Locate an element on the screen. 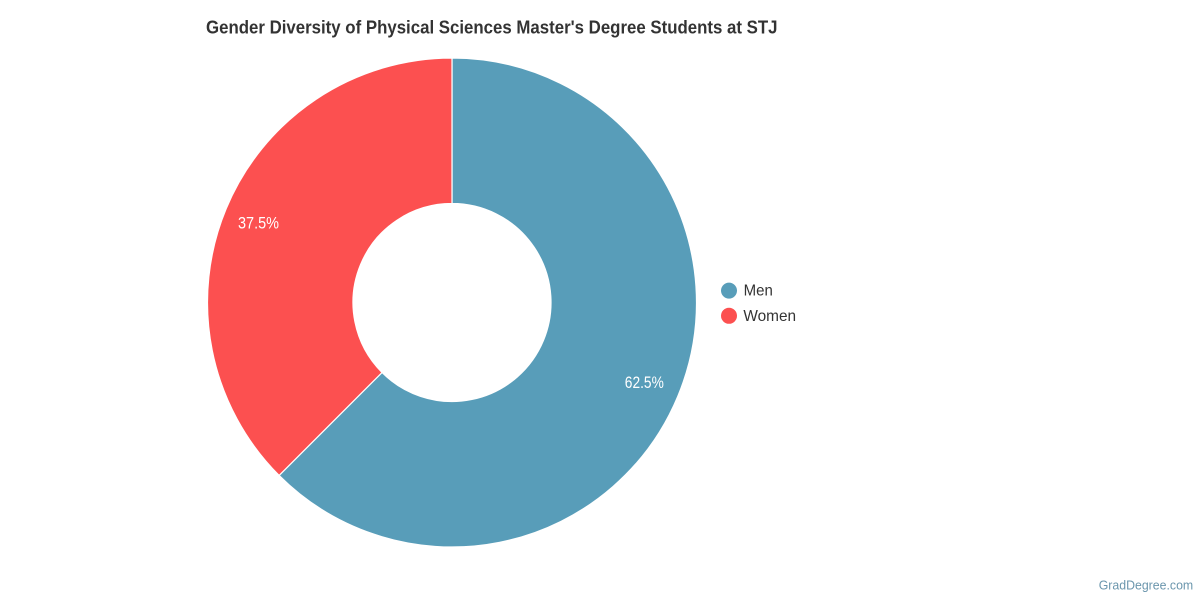  svg-text: GradDegree.com is located at coordinates (1146, 586).